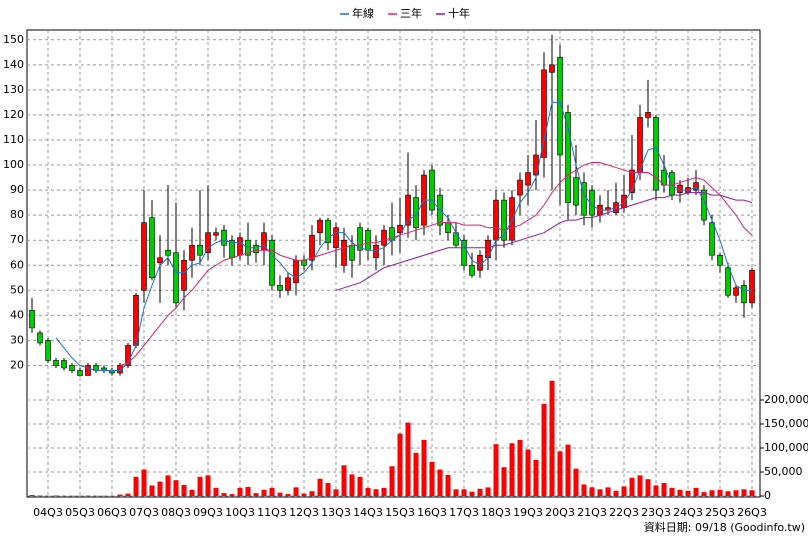  Describe the element at coordinates (720, 512) in the screenshot. I see `x-tick-label: 25Q3` at that location.